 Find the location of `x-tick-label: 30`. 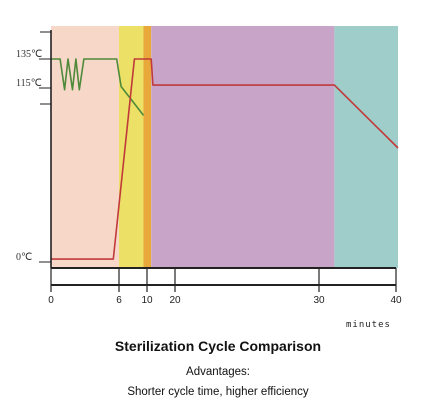

x-tick-label: 30 is located at coordinates (319, 300).